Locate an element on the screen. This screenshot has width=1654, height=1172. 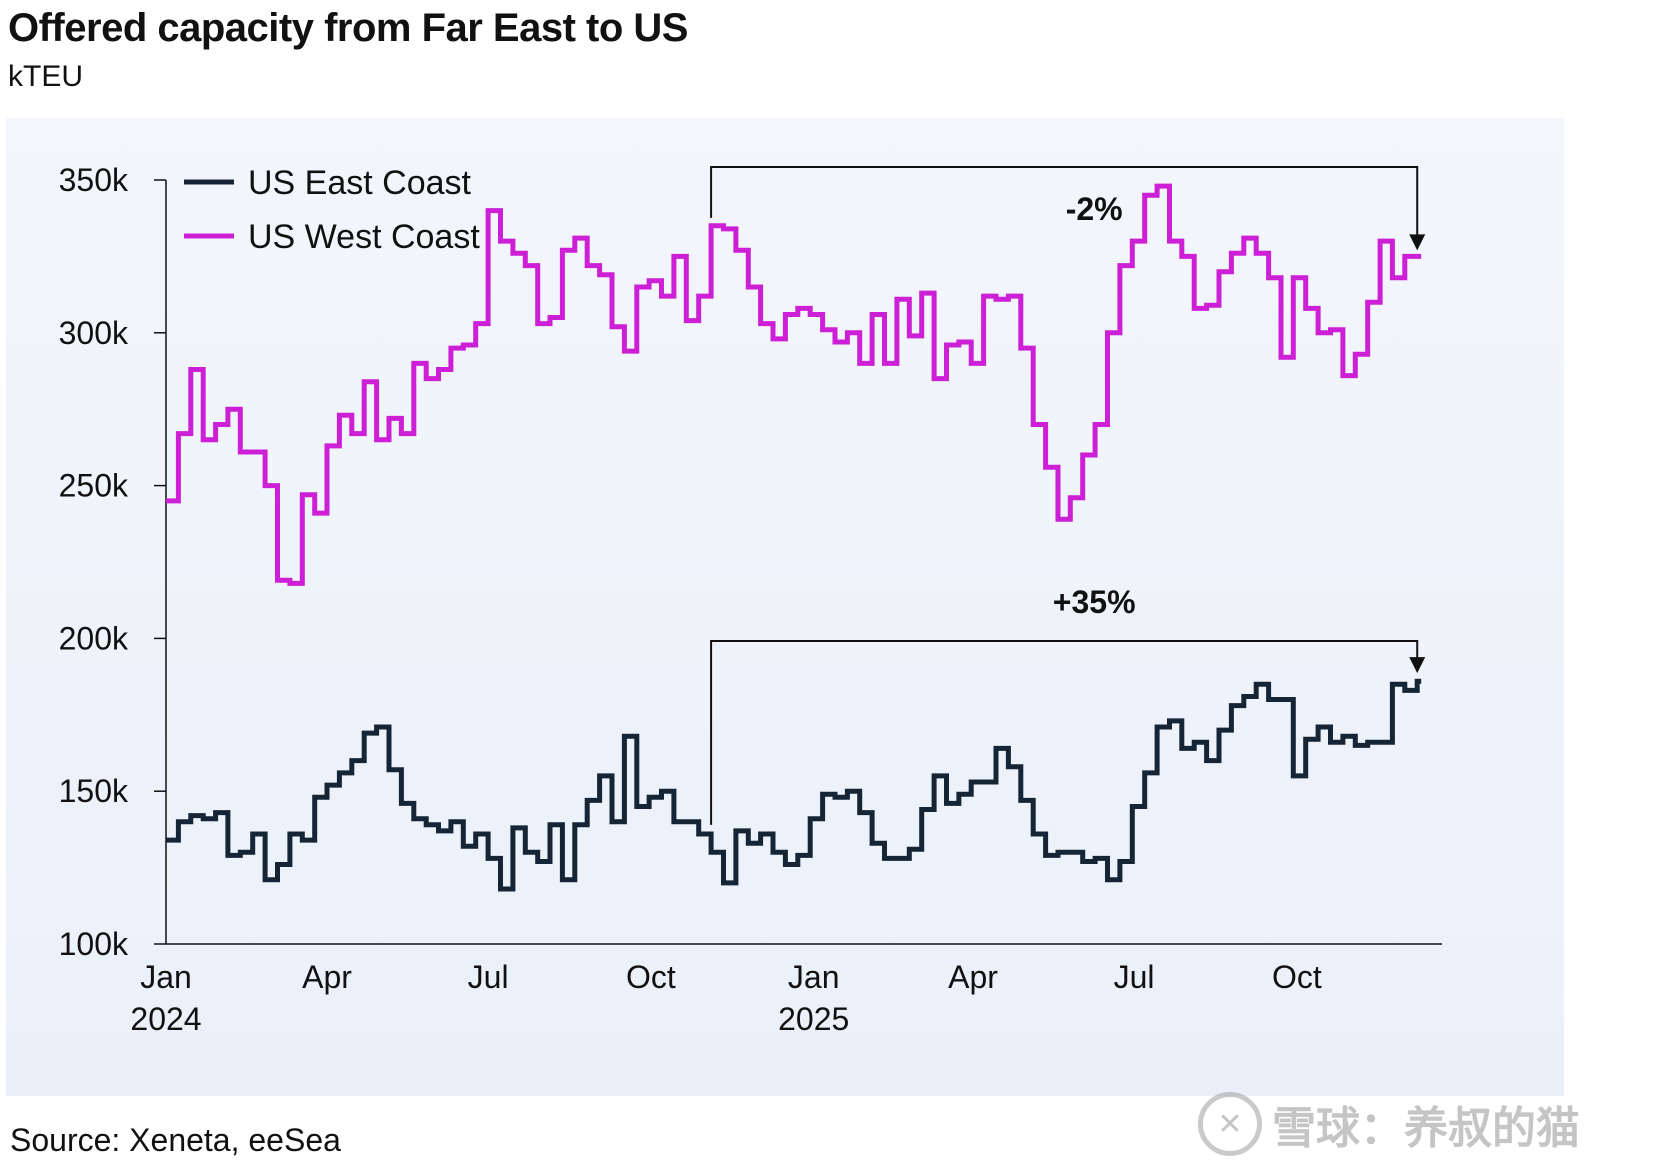
series-line-us-east-coast is located at coordinates (794, 785).